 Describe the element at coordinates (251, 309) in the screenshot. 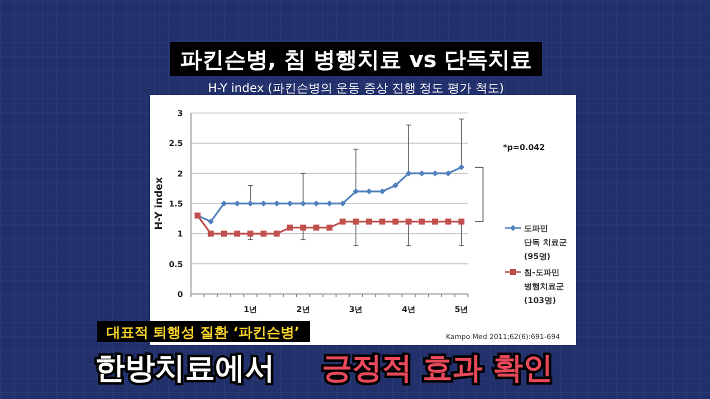

I see `x-tick-label: 1년` at that location.